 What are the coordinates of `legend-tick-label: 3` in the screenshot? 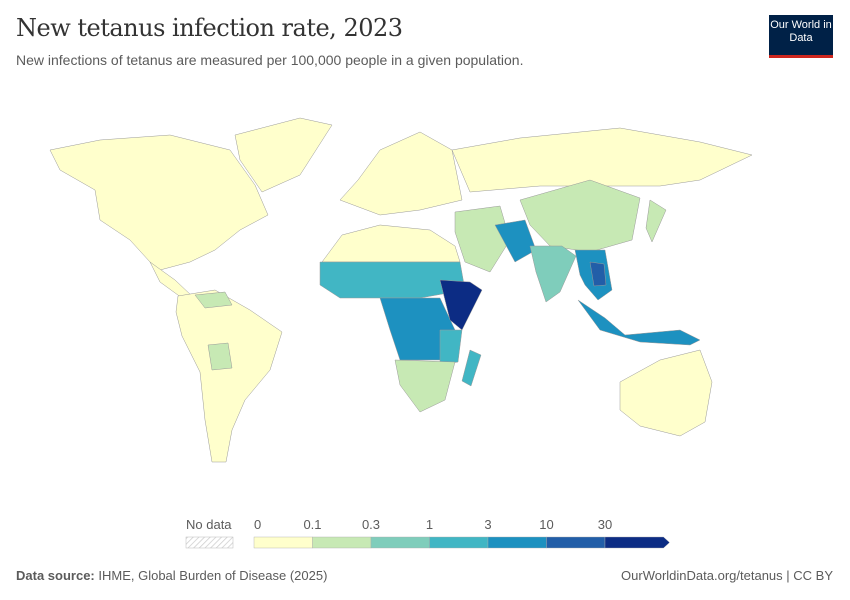 It's located at (487, 524).